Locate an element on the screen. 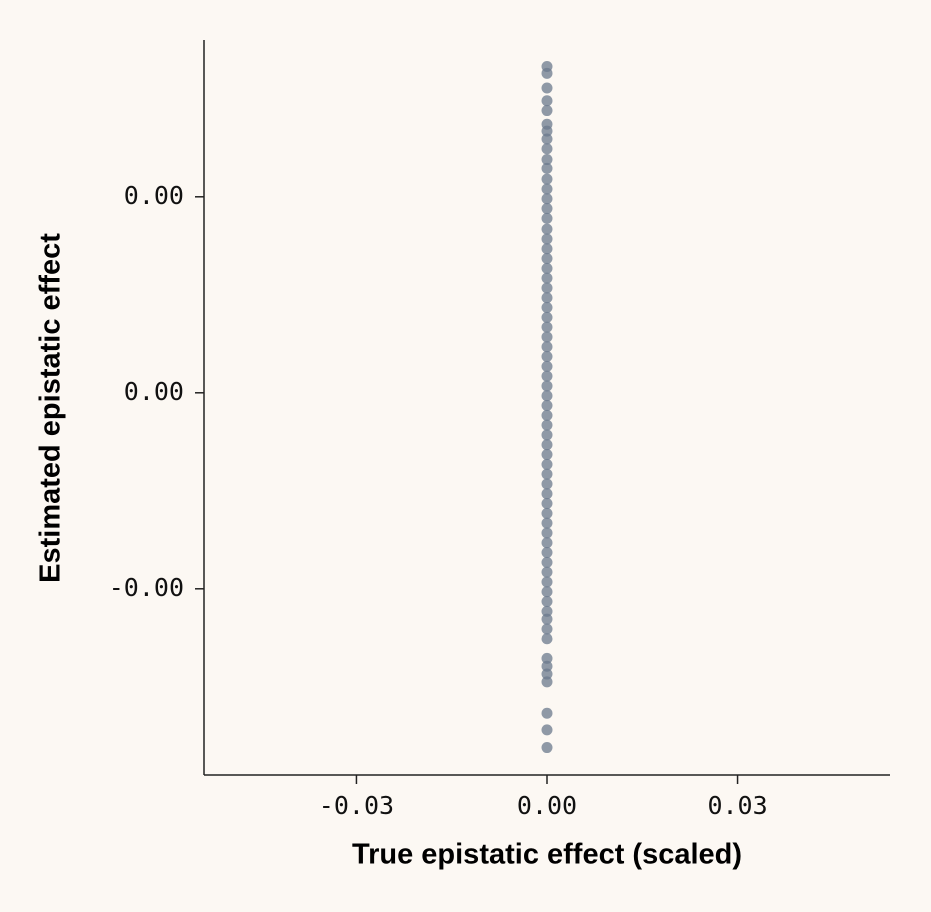 The height and width of the screenshot is (912, 931). x-tick-label: -0.03 is located at coordinates (356, 805).